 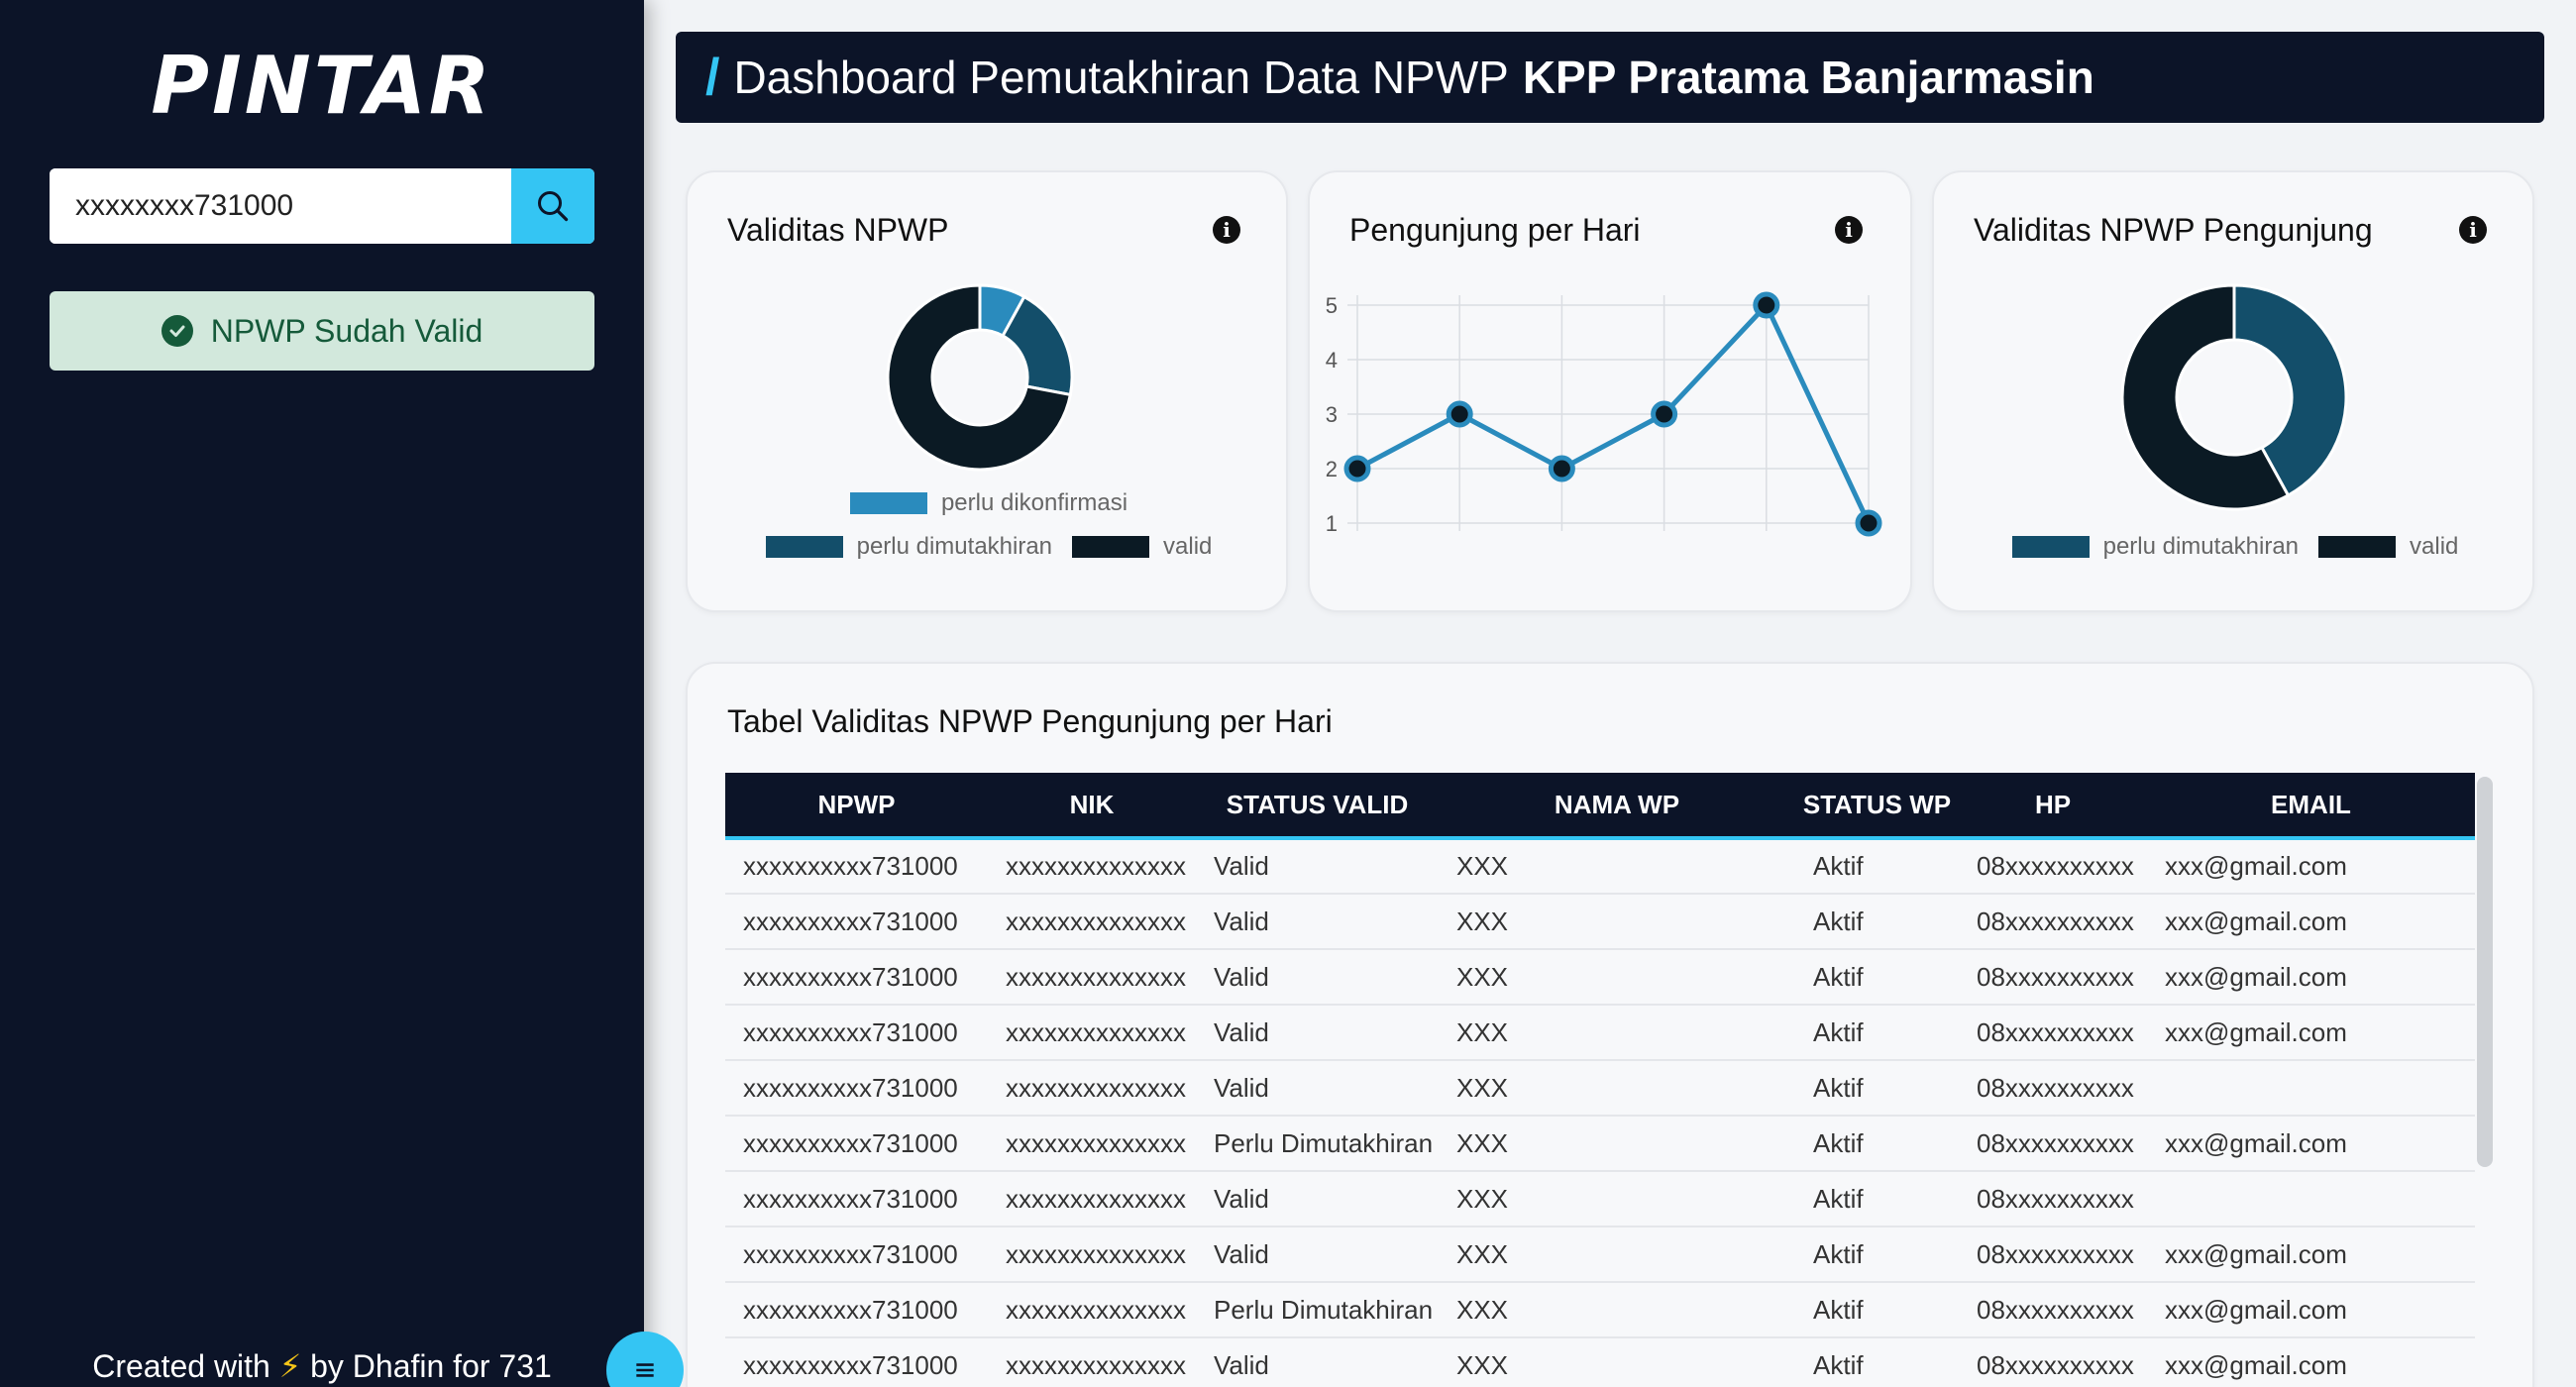 I want to click on legend-row: perlu dimutakhiran valid, so click(x=2235, y=547).